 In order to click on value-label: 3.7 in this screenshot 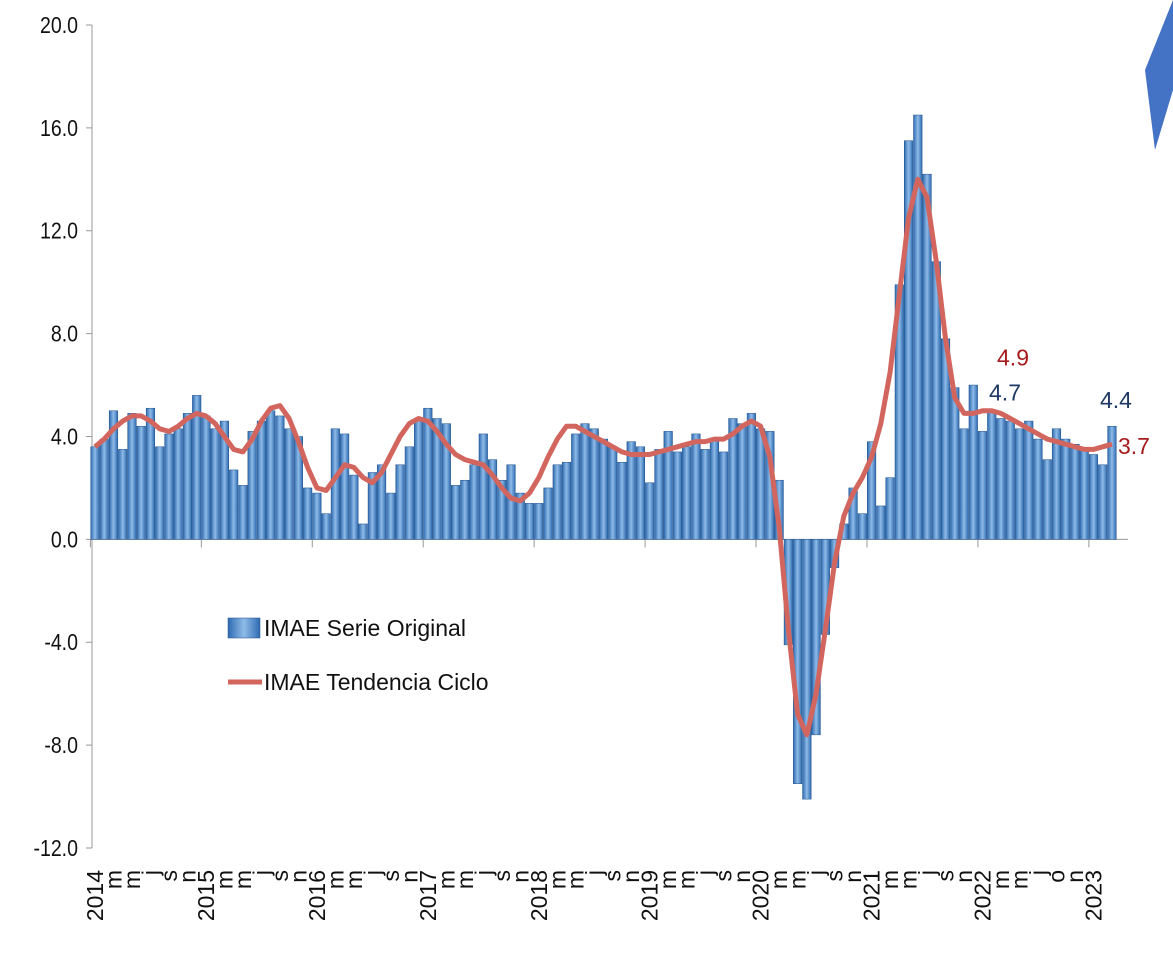, I will do `click(1134, 446)`.